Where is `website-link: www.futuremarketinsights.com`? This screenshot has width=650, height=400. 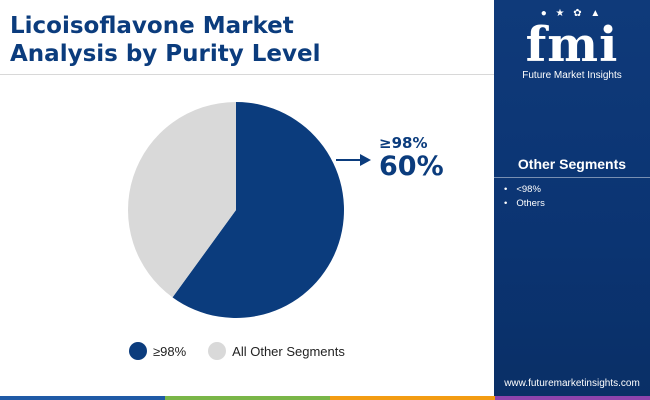 website-link: www.futuremarketinsights.com is located at coordinates (572, 383).